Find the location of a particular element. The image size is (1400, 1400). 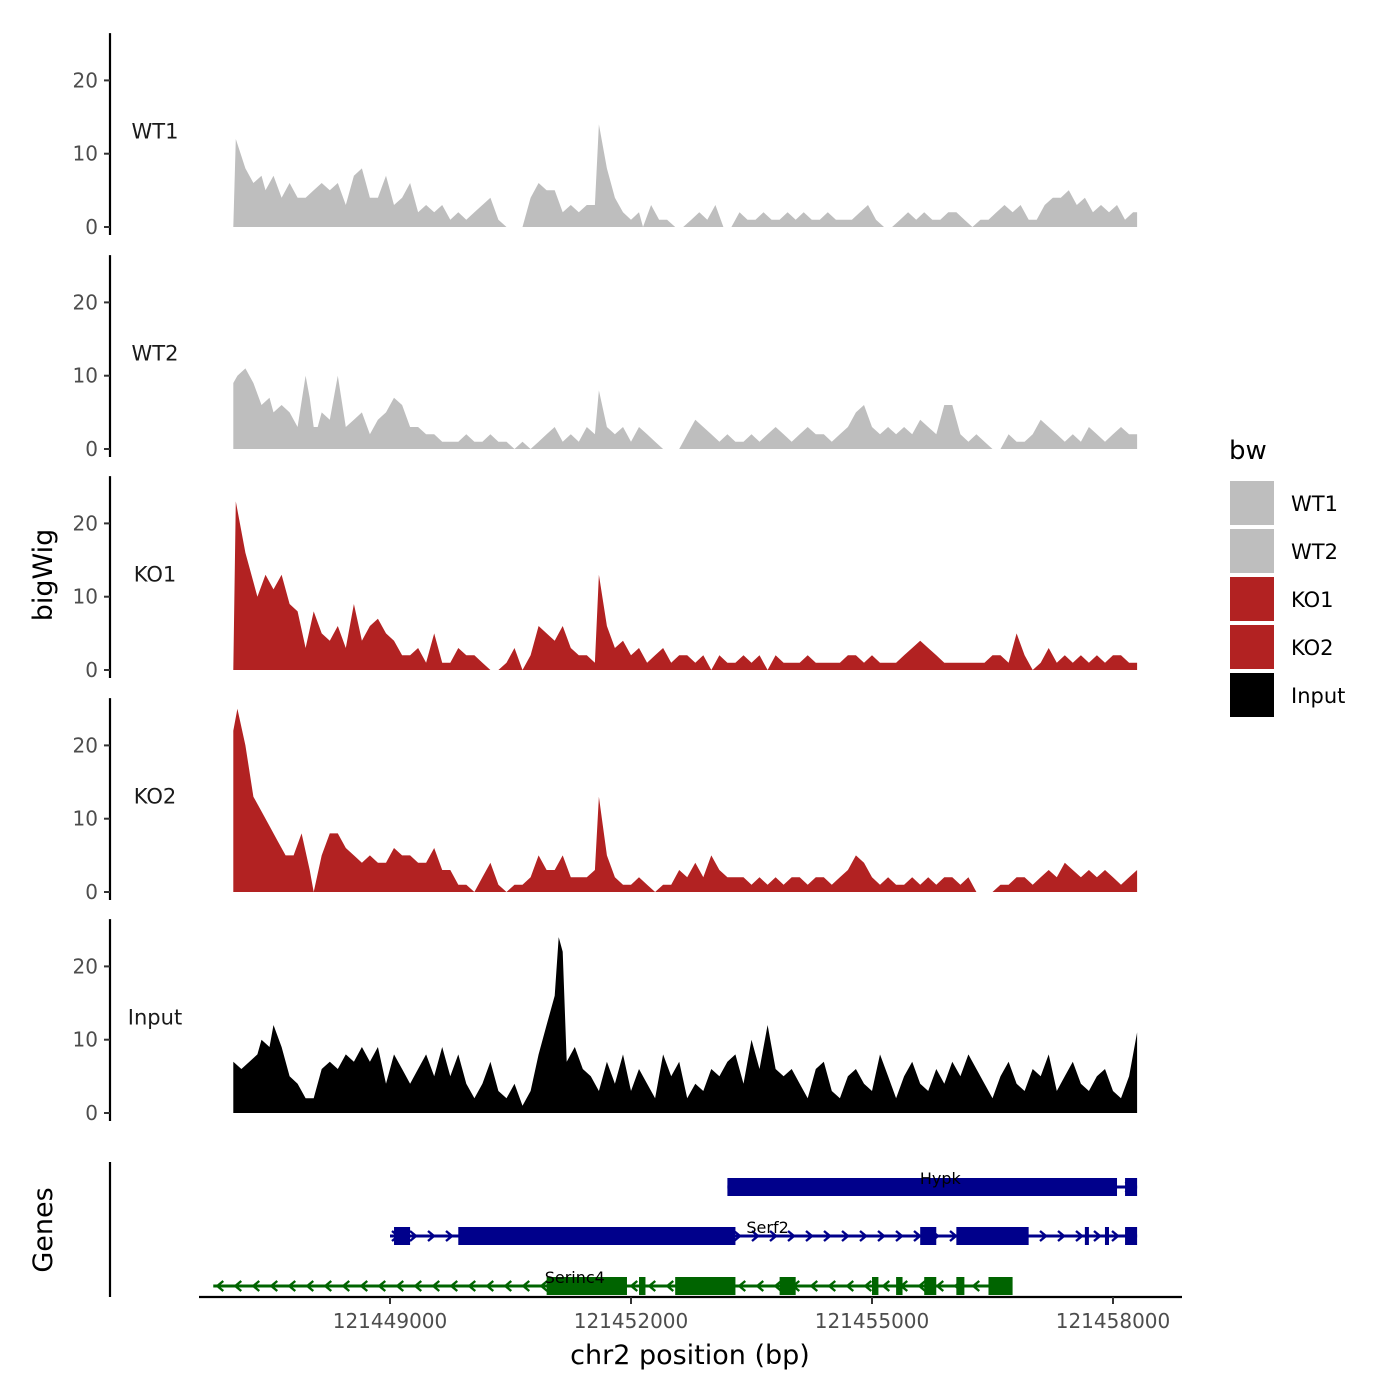

area-wt2 is located at coordinates (685, 408).